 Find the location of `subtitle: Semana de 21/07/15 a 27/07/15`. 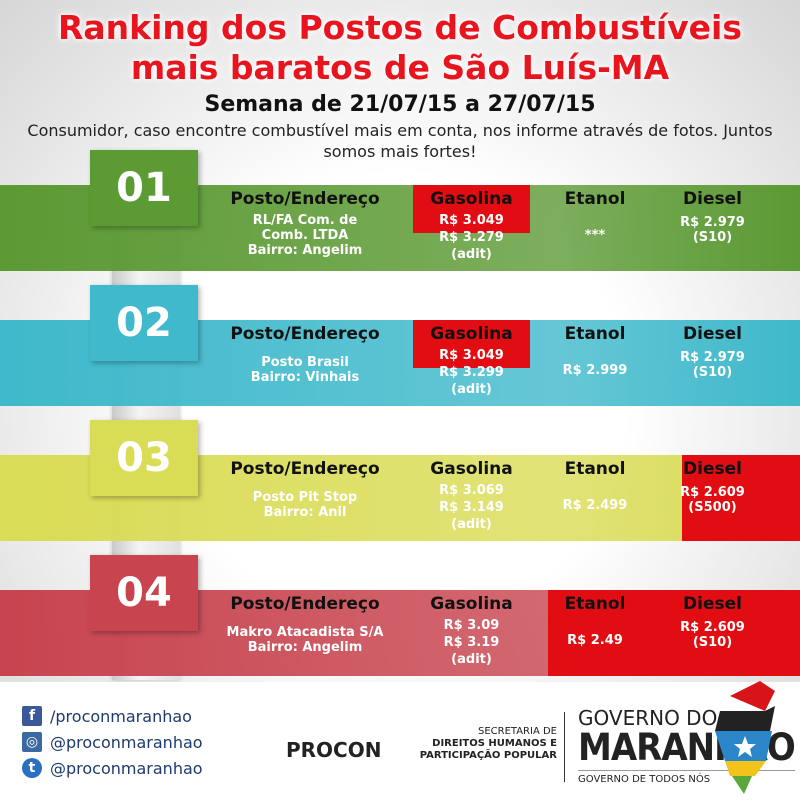

subtitle: Semana de 21/07/15 a 27/07/15 is located at coordinates (400, 104).